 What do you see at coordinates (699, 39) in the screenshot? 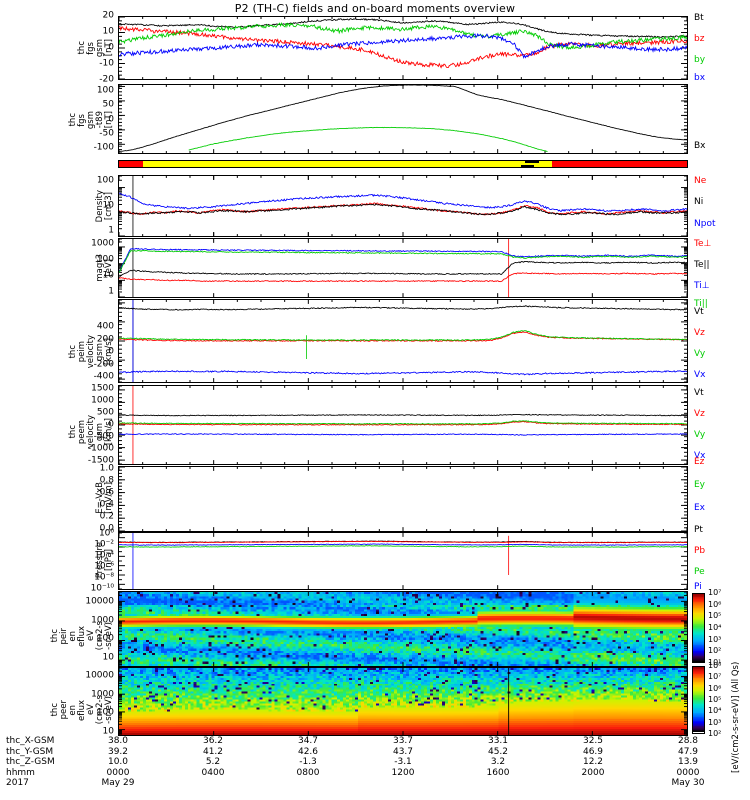
I see `legend-bz: bz` at bounding box center [699, 39].